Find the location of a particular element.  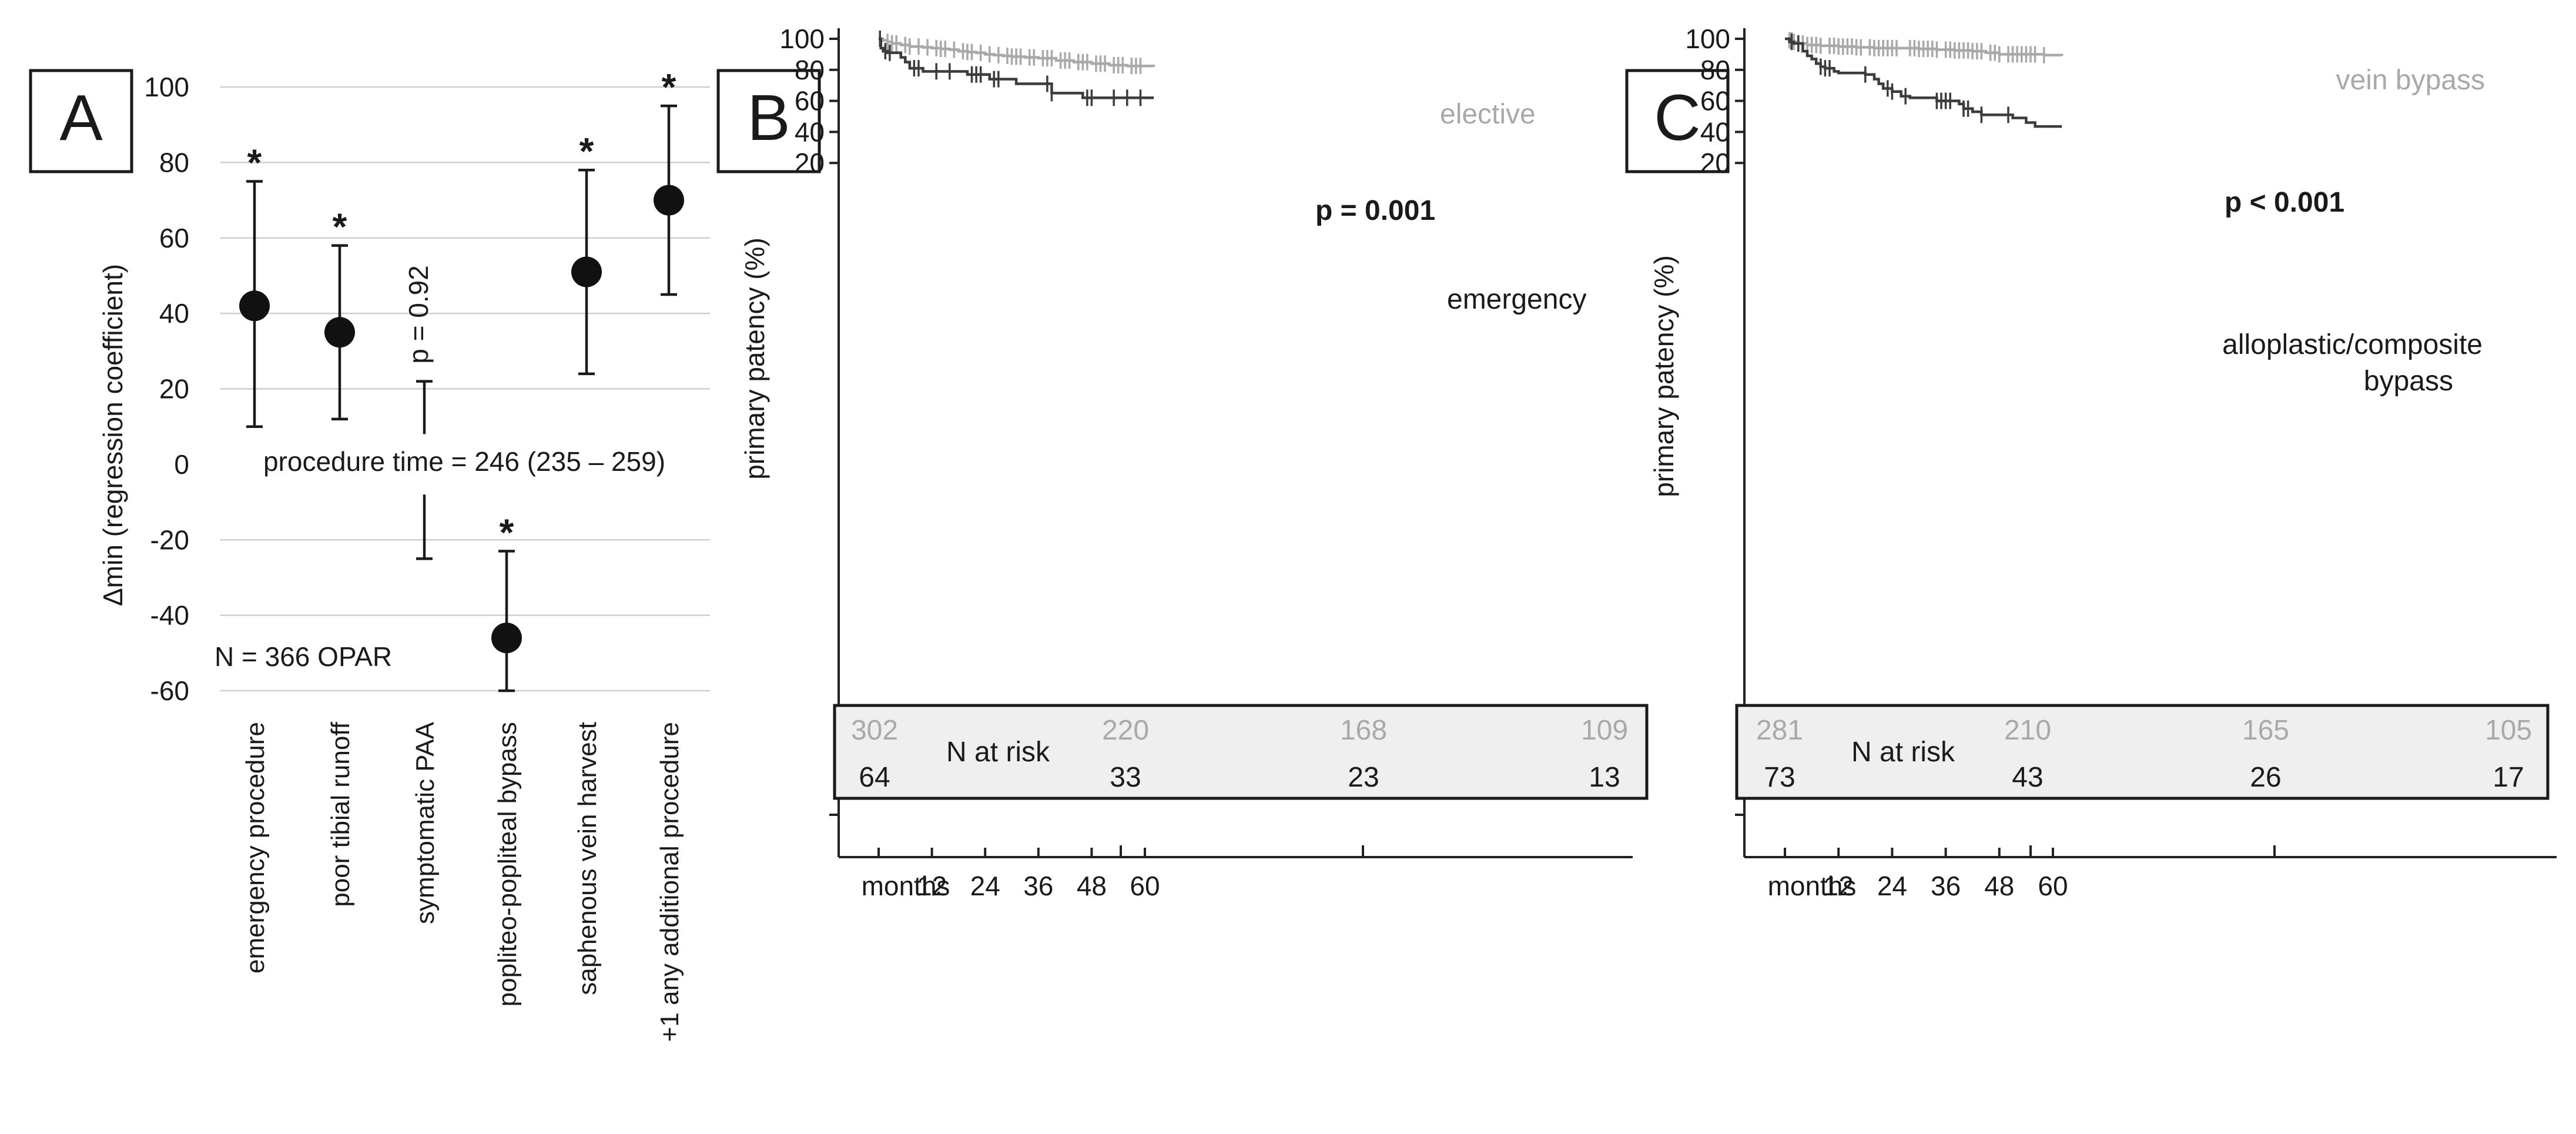

panel-a-y-tick-label: -40 is located at coordinates (169, 615).